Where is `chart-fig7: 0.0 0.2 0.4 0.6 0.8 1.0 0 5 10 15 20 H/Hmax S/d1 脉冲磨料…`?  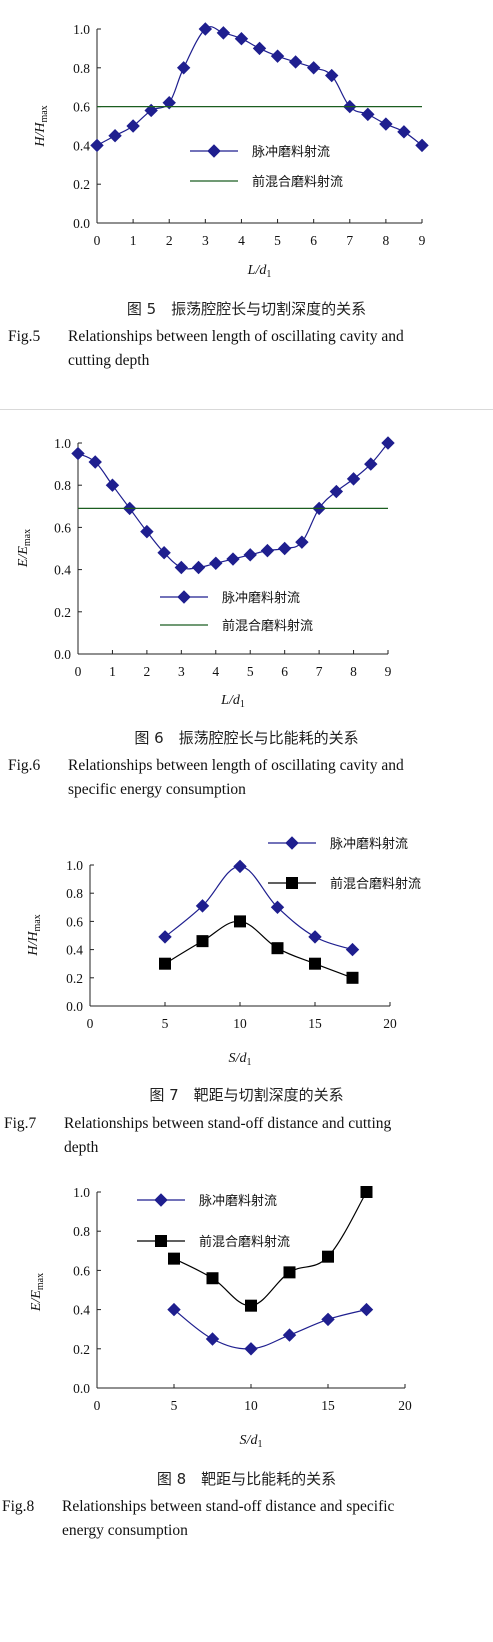
chart-fig7: 0.0 0.2 0.4 0.6 0.8 1.0 0 5 10 15 20 H/Hmax S/d1 脉冲磨料… is located at coordinates (223, 952).